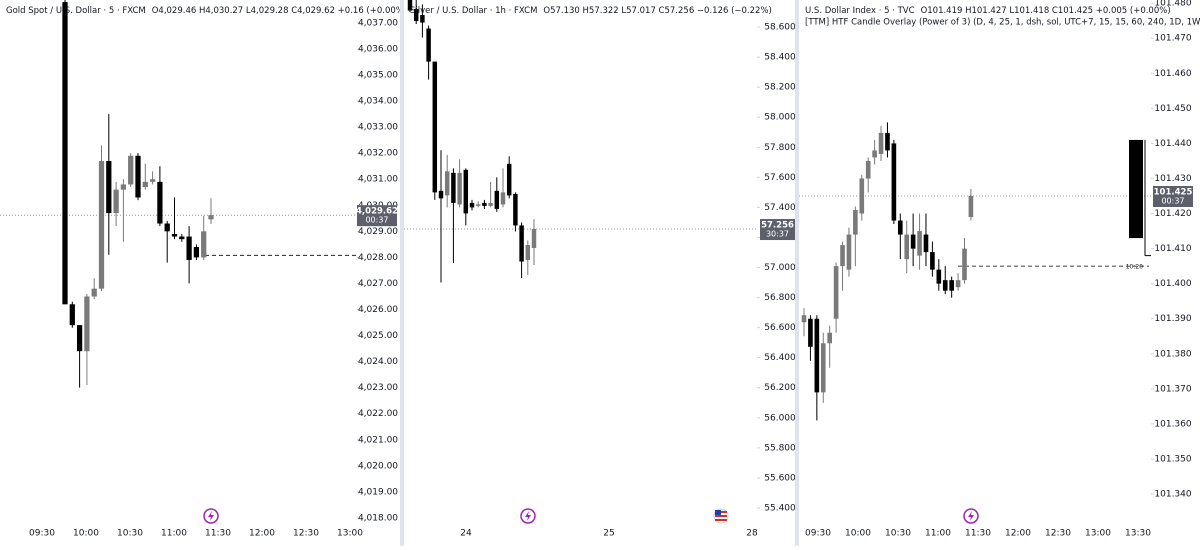  I want to click on y-tick-label: 101.460, so click(1172, 74).